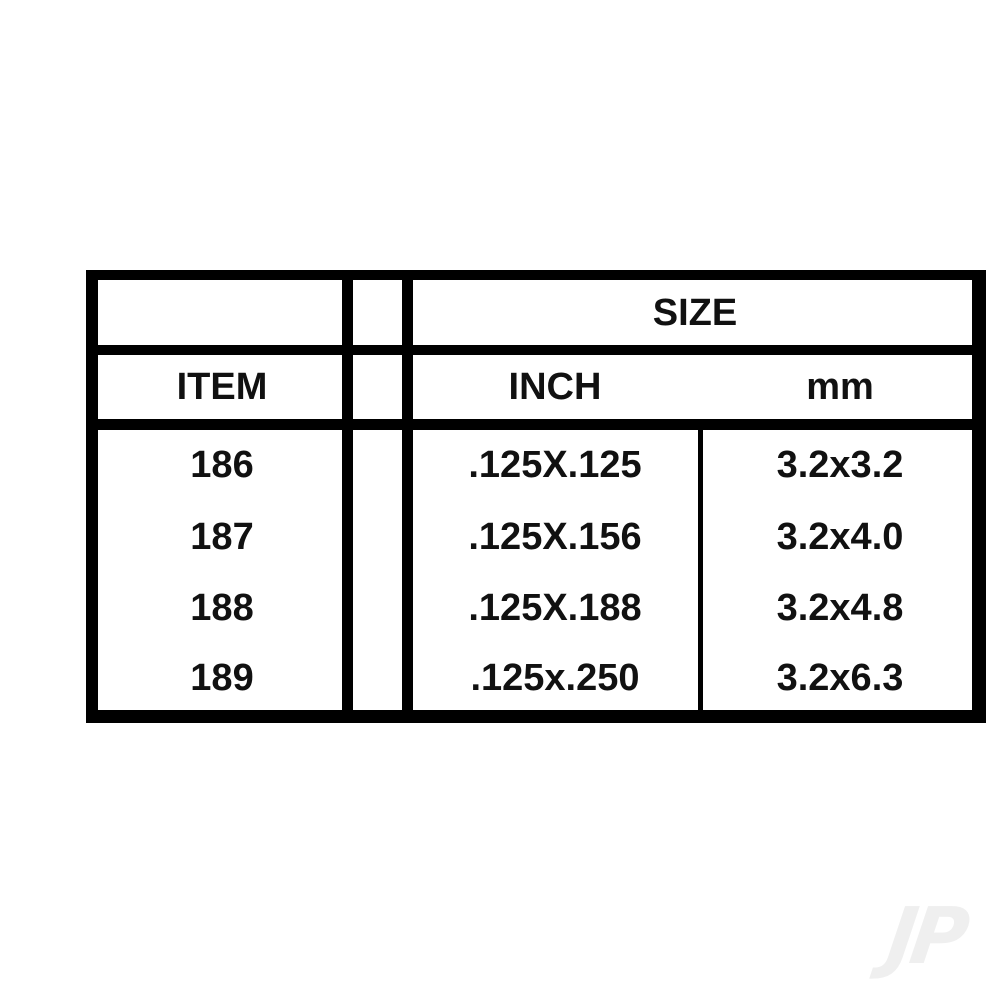  I want to click on cell-item: 186, so click(222, 465).